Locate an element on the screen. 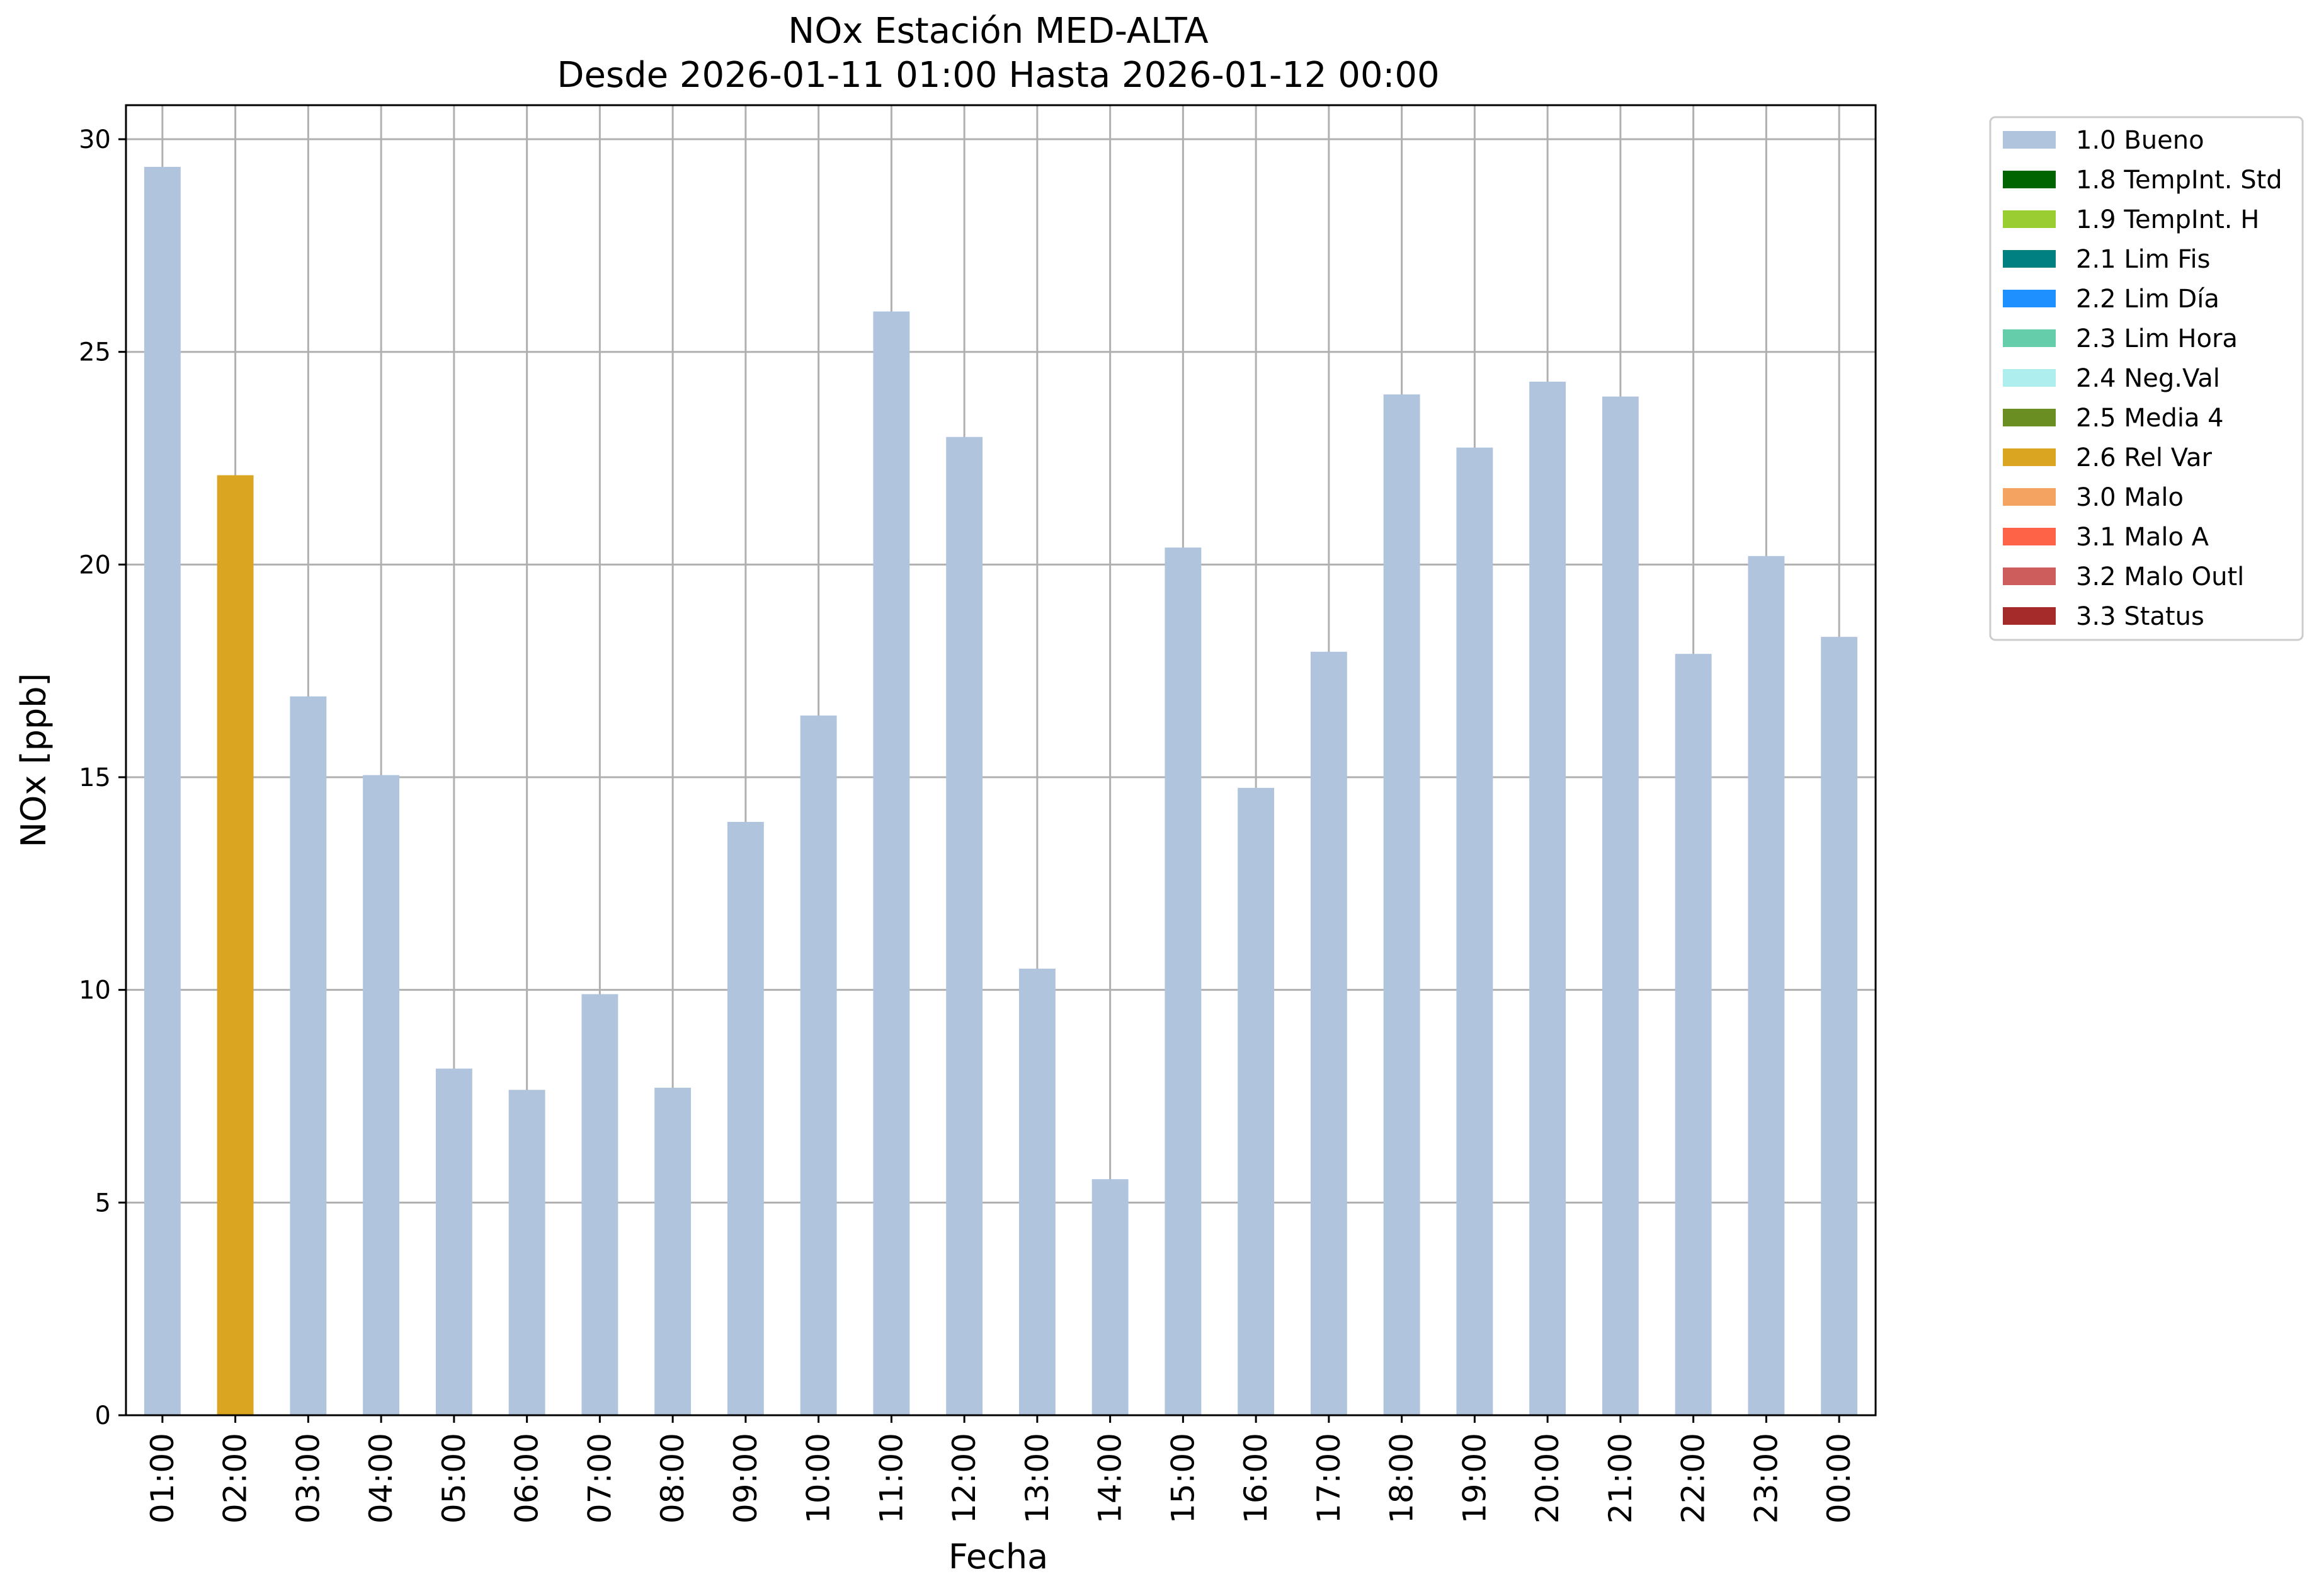  legend-frame is located at coordinates (2146, 378).